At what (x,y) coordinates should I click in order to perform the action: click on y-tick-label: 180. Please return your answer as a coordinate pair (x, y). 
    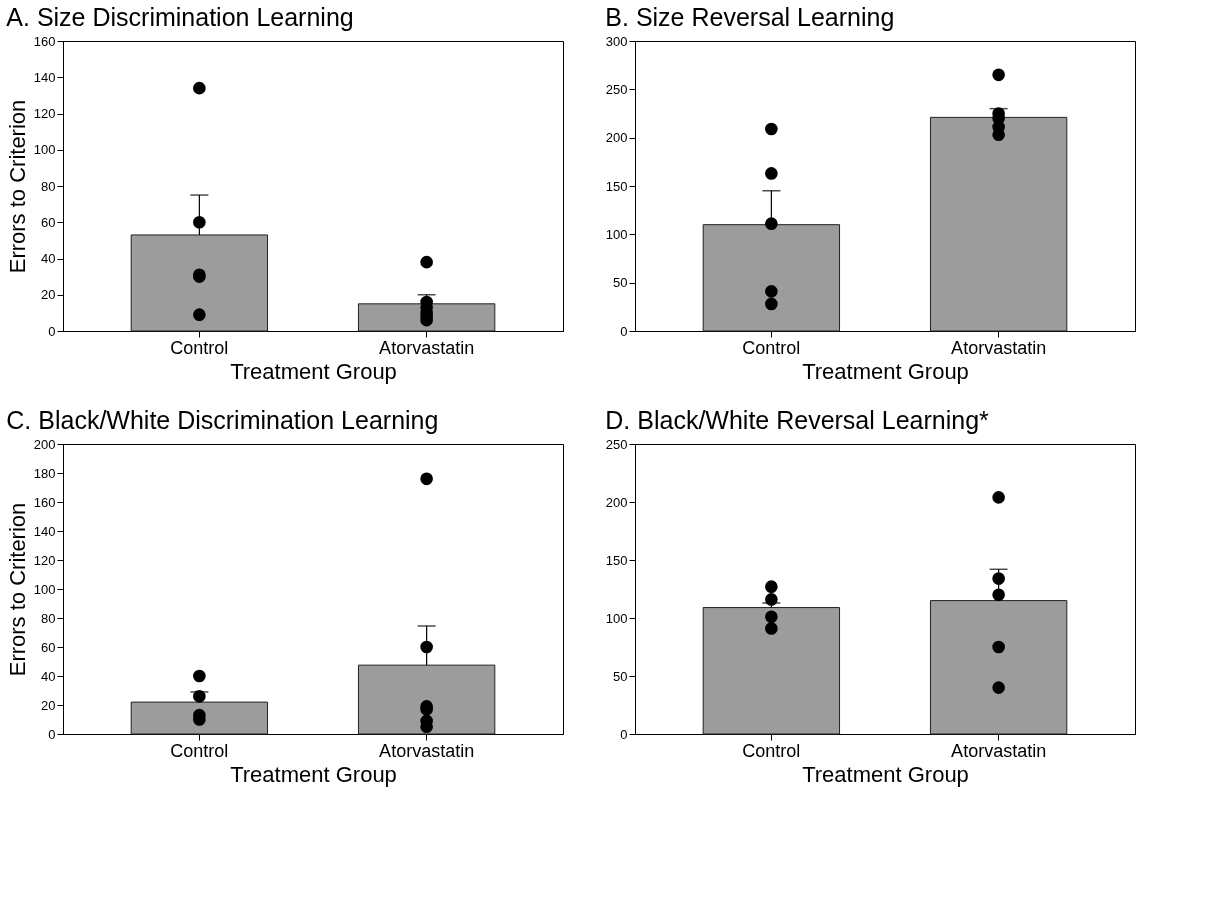
    Looking at the image, I should click on (44, 473).